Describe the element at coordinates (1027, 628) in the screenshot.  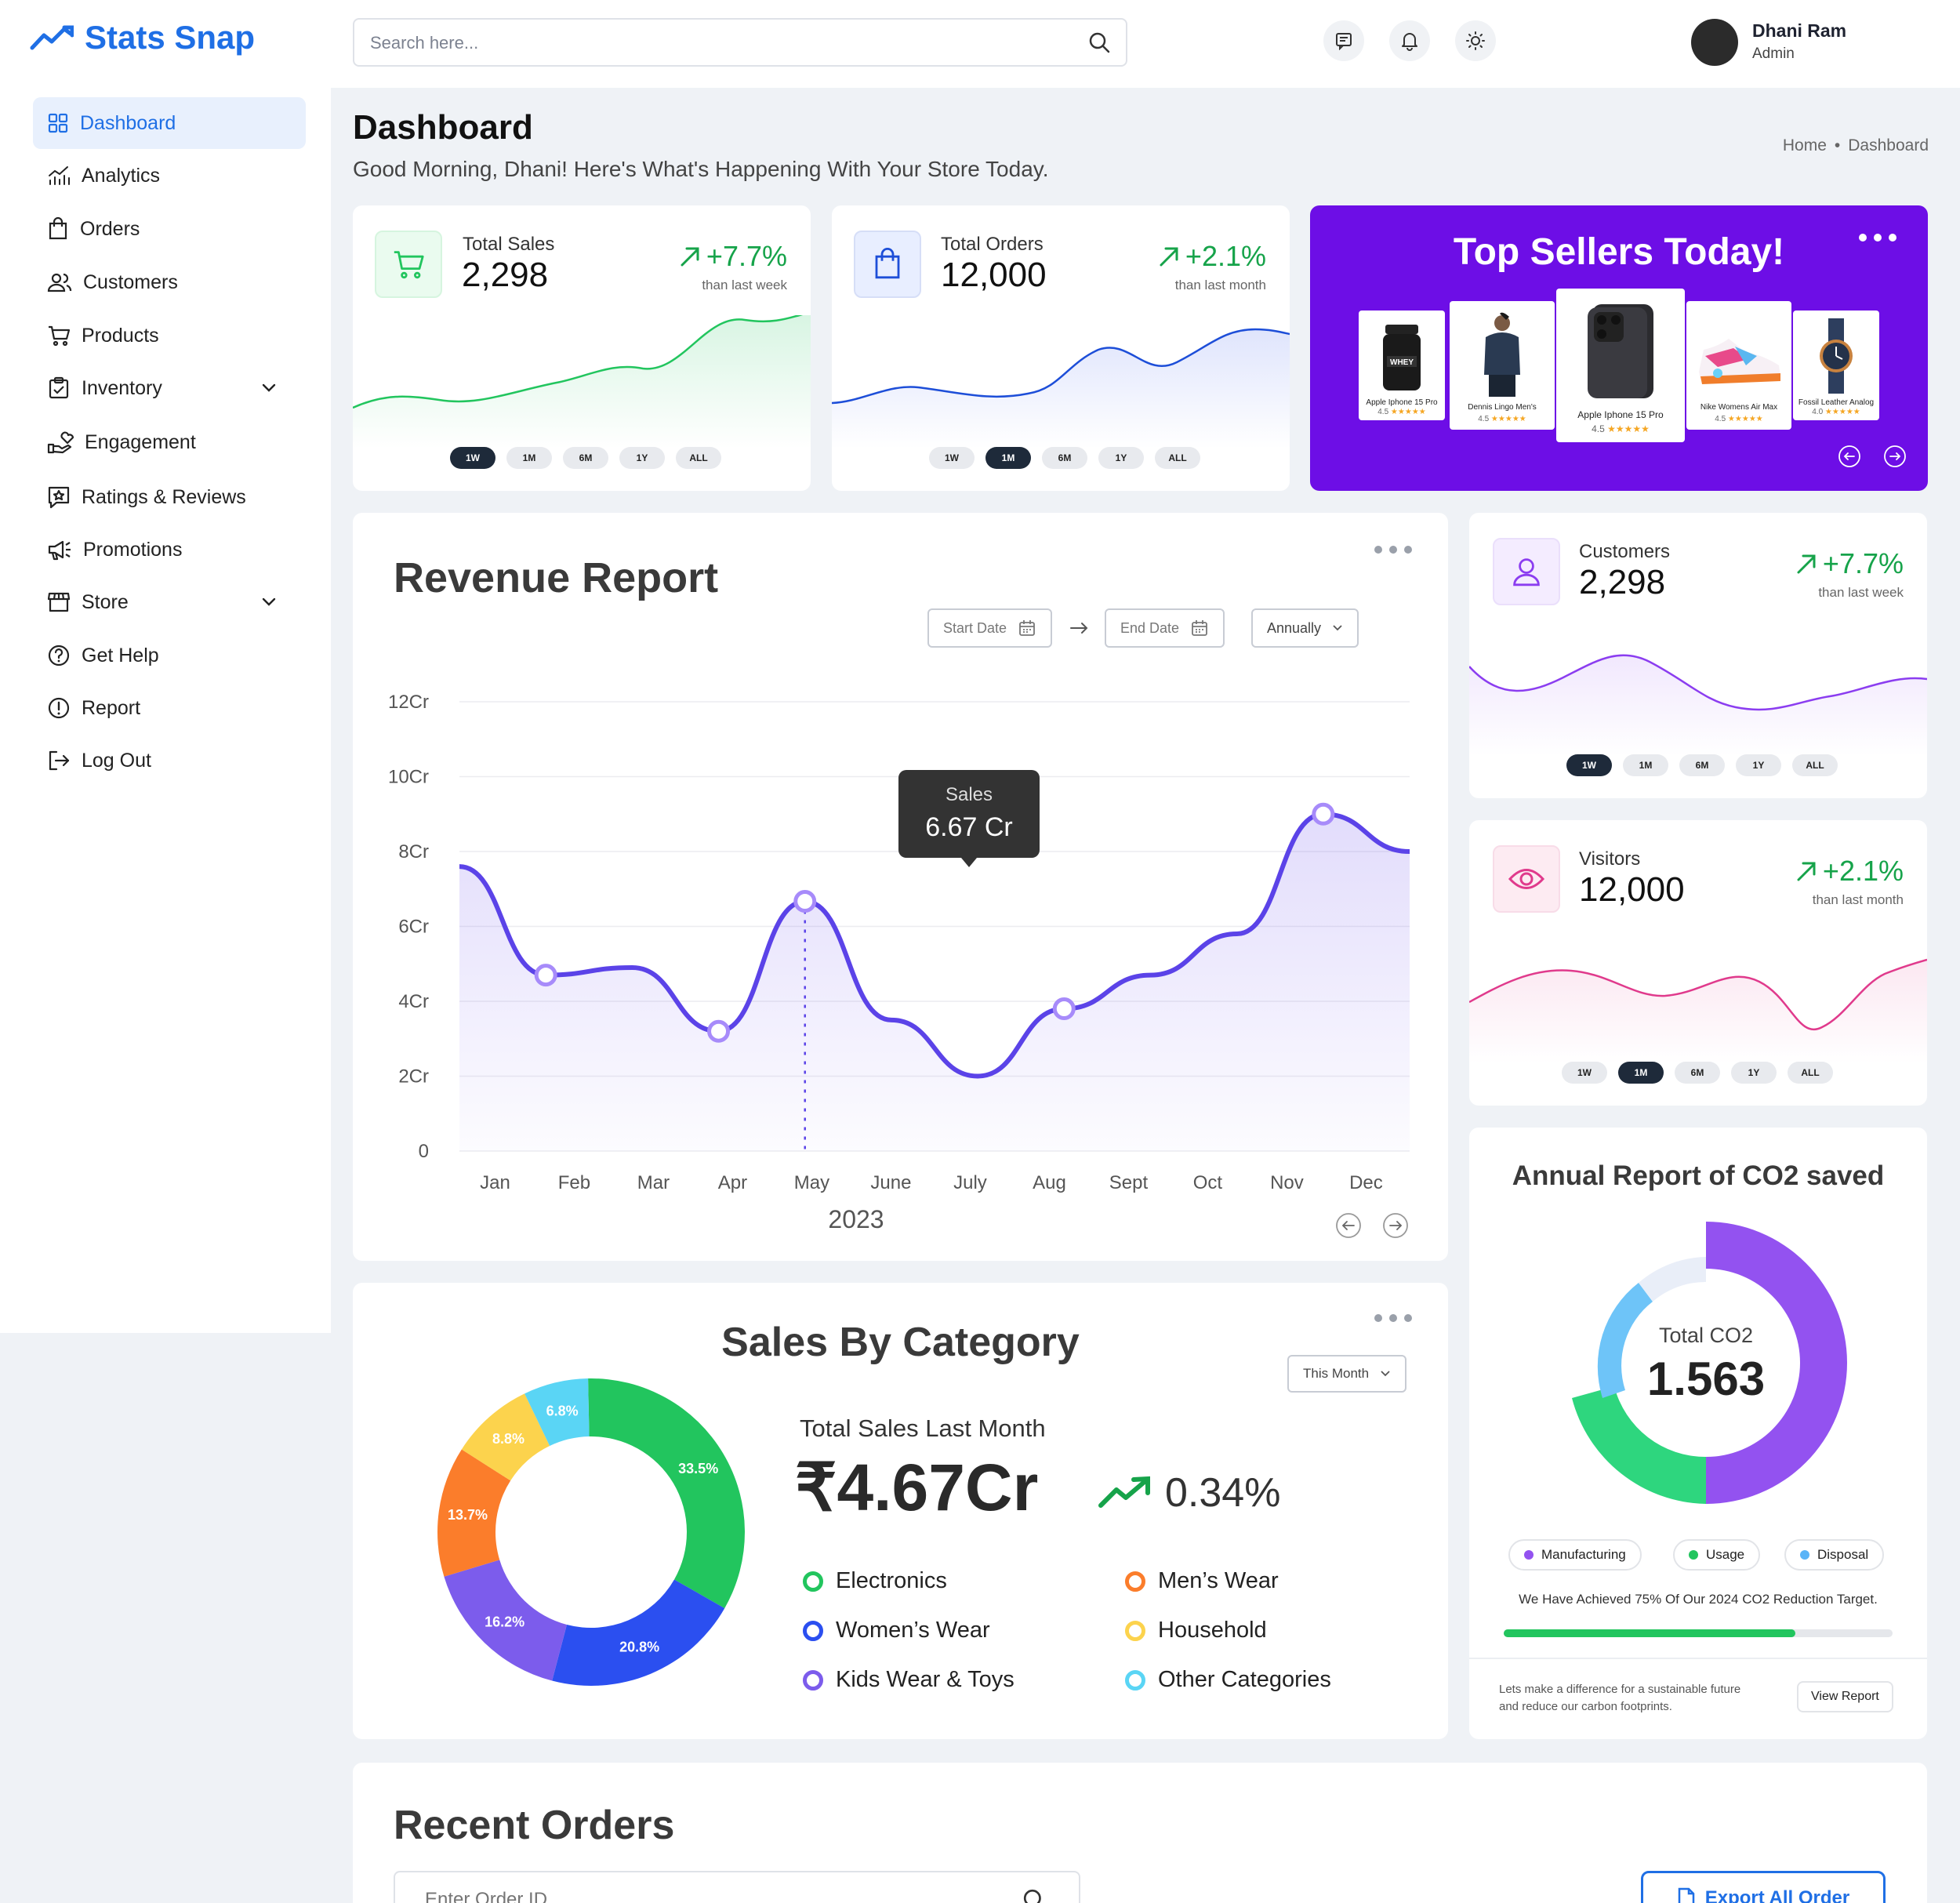
I see `calendar-icon` at that location.